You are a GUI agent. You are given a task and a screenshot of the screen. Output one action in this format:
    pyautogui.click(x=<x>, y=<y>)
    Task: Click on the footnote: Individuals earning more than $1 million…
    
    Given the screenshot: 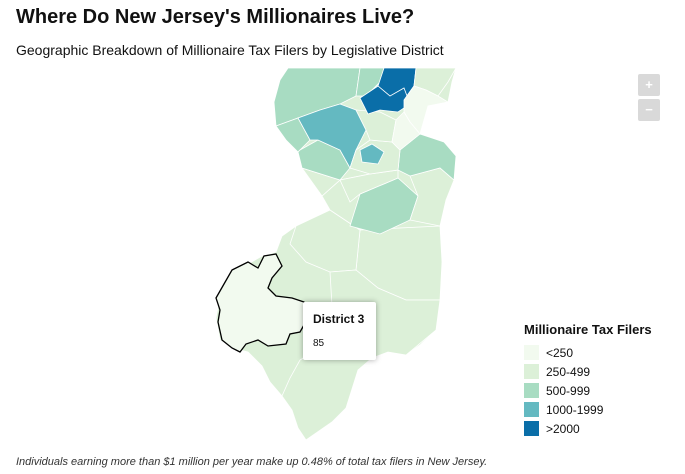 What is the action you would take?
    pyautogui.click(x=252, y=462)
    